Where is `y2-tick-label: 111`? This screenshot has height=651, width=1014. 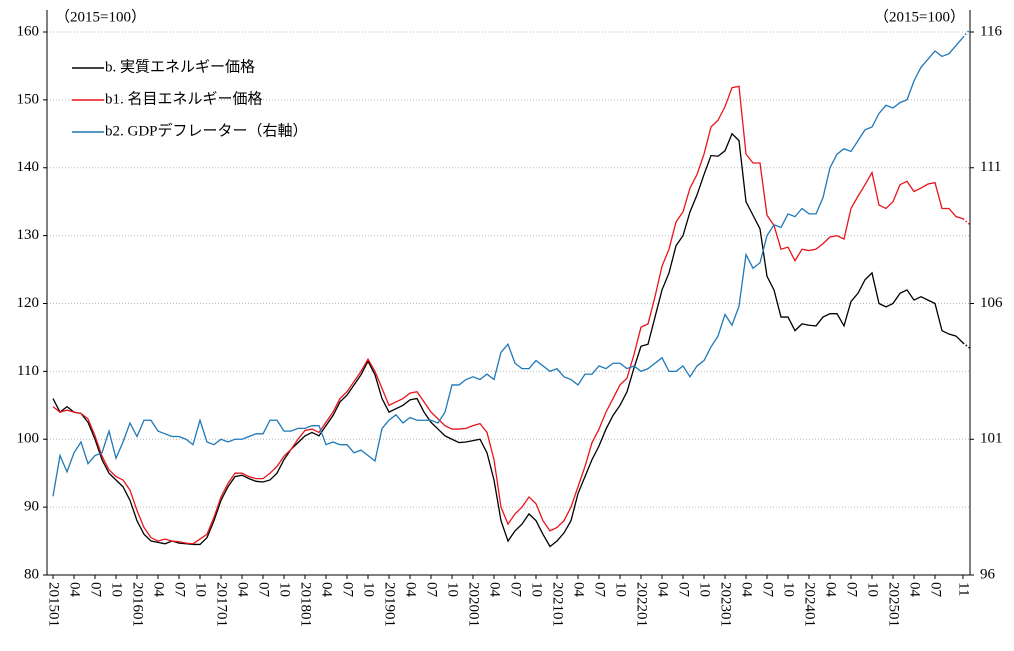
y2-tick-label: 111 is located at coordinates (990, 167).